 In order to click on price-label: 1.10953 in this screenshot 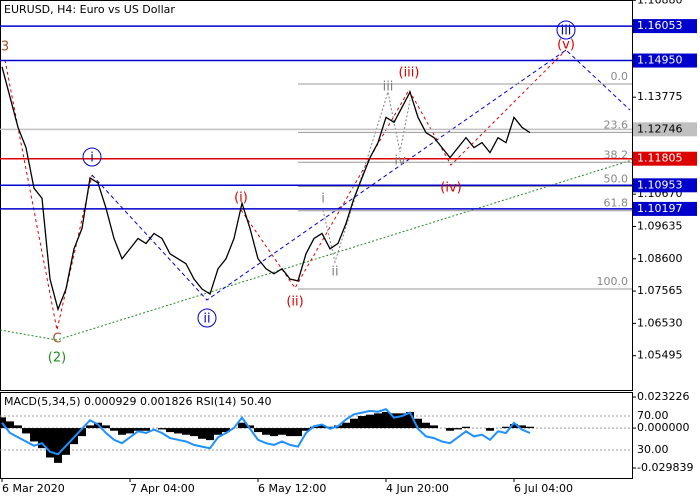, I will do `click(660, 184)`.